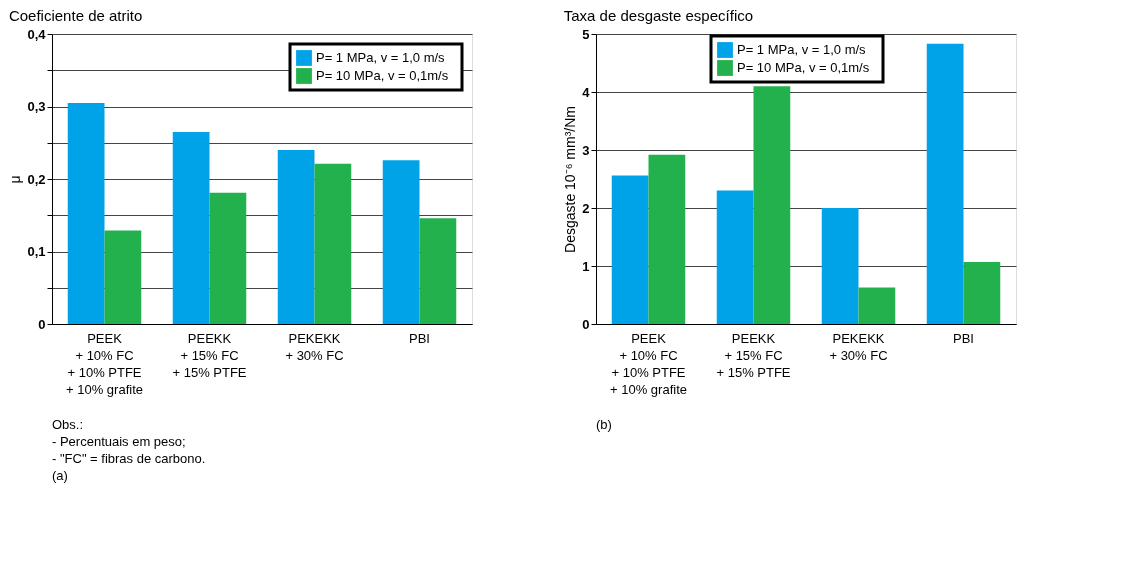 The image size is (1123, 585). Describe the element at coordinates (570, 179) in the screenshot. I see `y-axis-title: Desgaste 10⁻⁶ mm³/Nm` at that location.